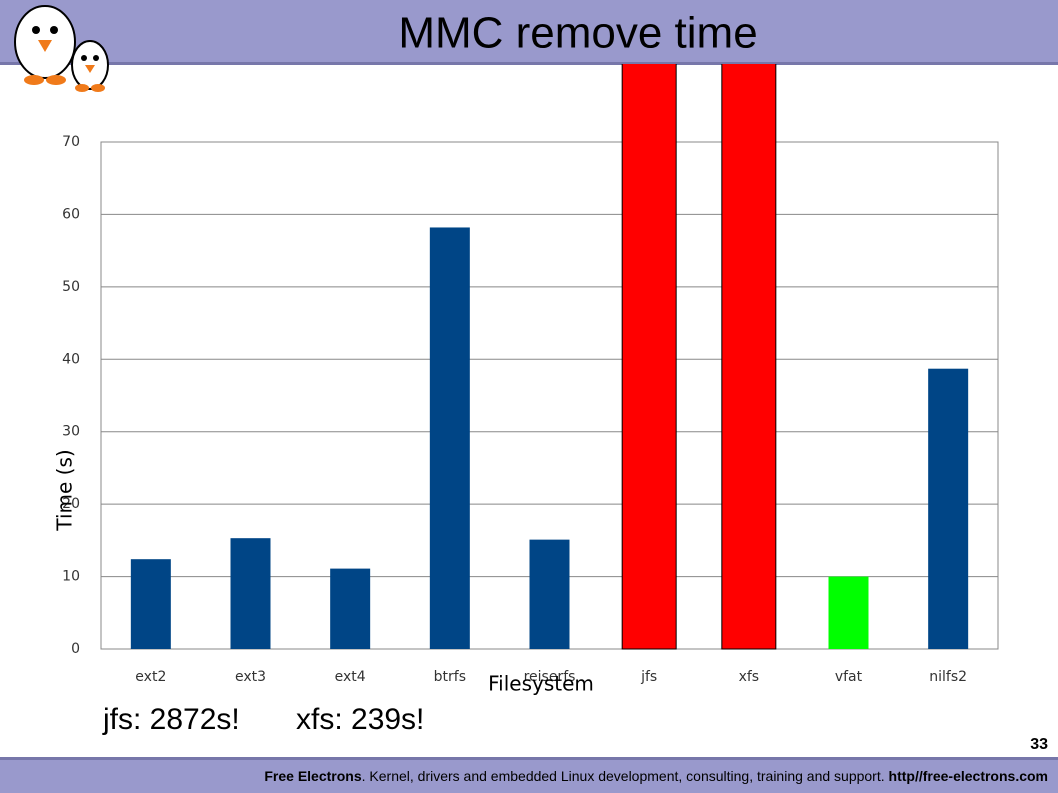 This screenshot has height=793, width=1058. Describe the element at coordinates (312, 776) in the screenshot. I see `footer-brand: Free Electrons` at that location.